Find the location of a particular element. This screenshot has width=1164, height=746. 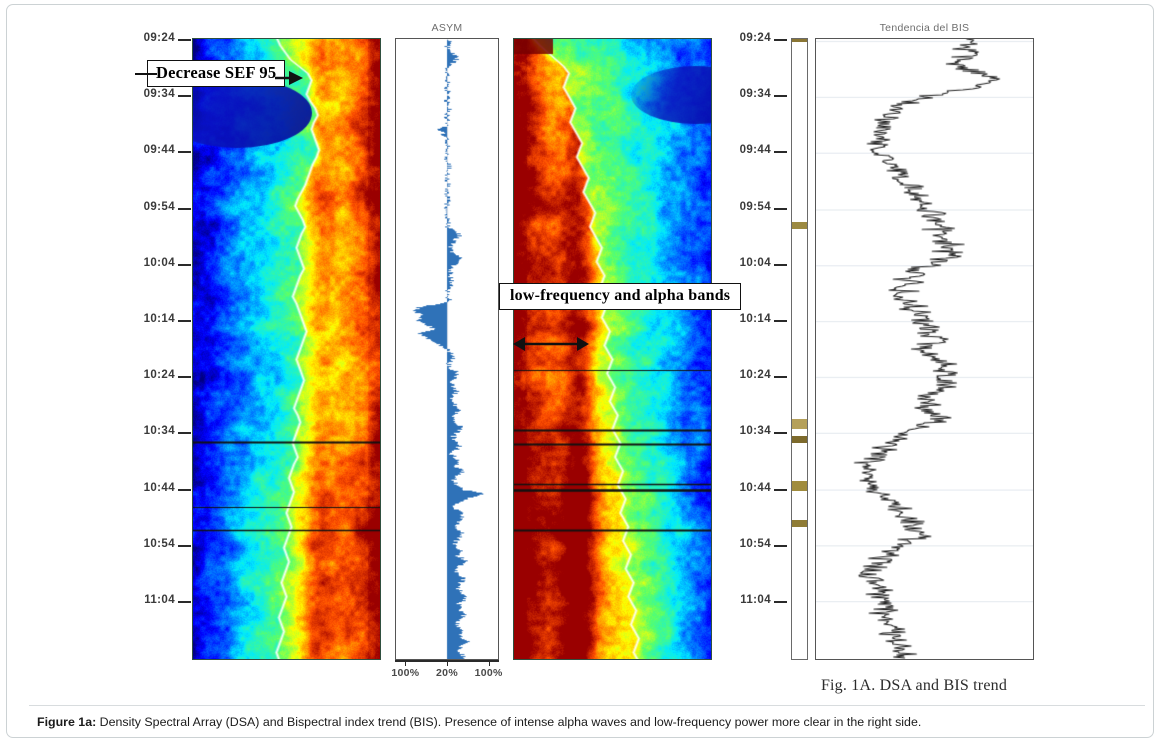

dsa-panel-left: Izquierda 30 Hz20 Hz10 Hz is located at coordinates (286, 349).